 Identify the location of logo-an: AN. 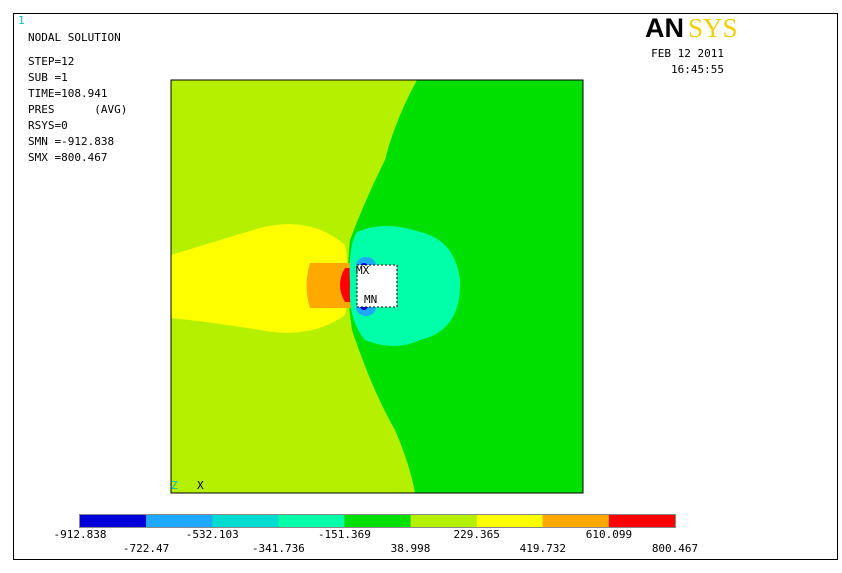
(664, 28).